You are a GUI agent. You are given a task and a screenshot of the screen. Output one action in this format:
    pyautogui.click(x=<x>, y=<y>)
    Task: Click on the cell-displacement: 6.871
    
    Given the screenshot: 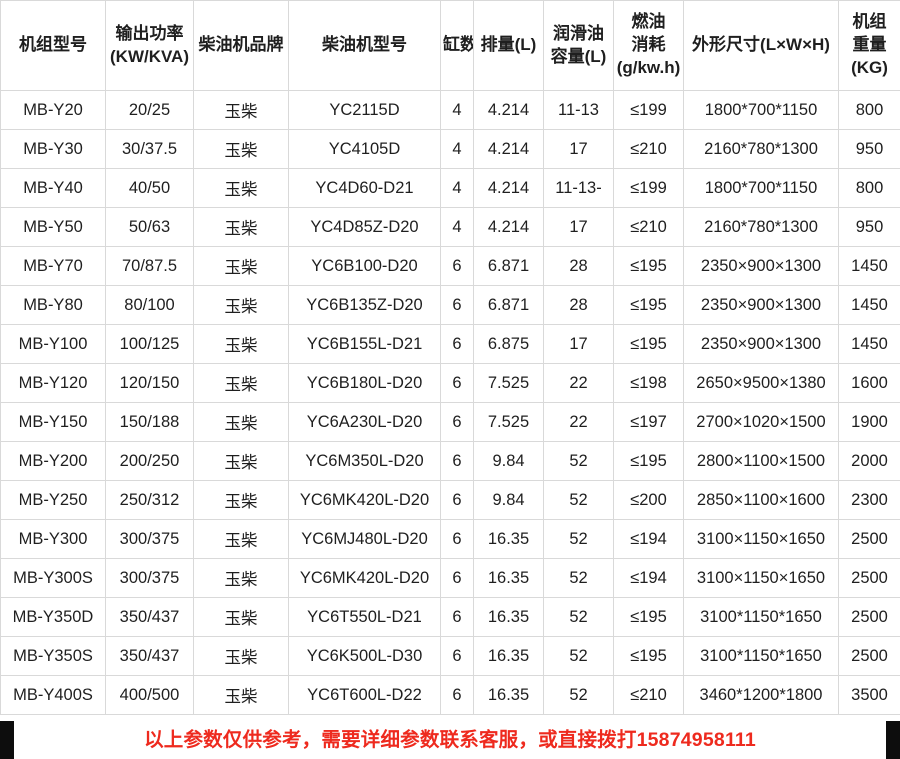 What is the action you would take?
    pyautogui.click(x=509, y=266)
    